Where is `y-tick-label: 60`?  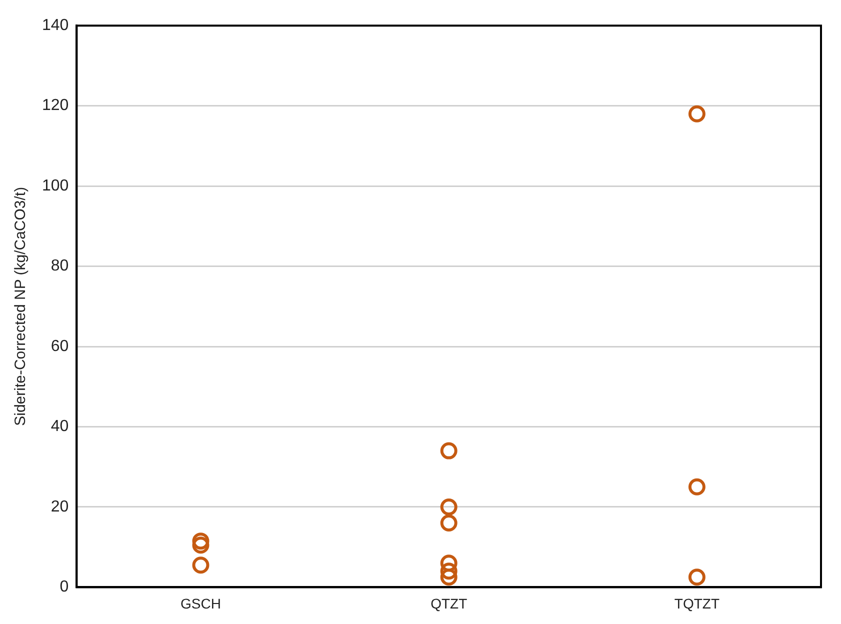
y-tick-label: 60 is located at coordinates (59, 346).